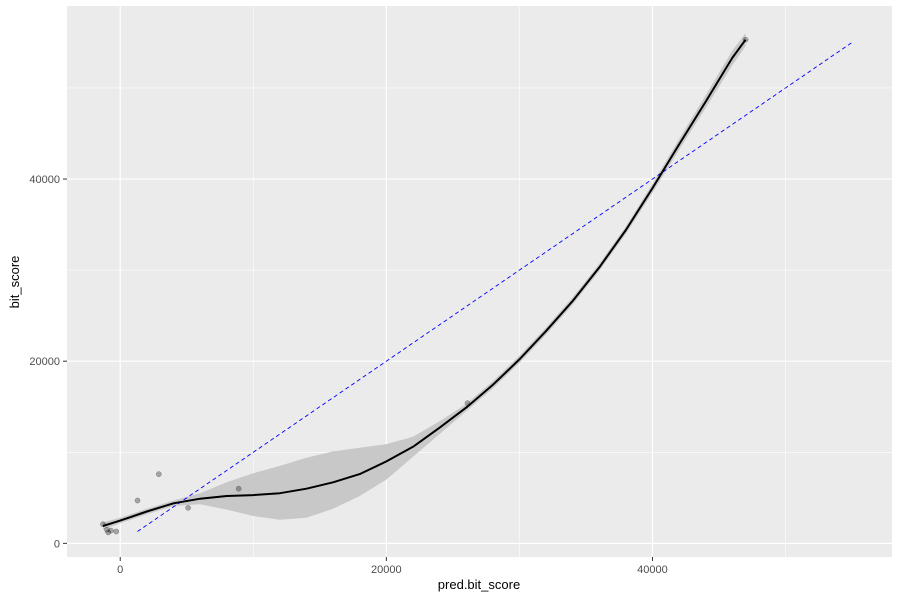 This screenshot has width=900, height=600. Describe the element at coordinates (44, 362) in the screenshot. I see `y-tick-label: 20000` at that location.